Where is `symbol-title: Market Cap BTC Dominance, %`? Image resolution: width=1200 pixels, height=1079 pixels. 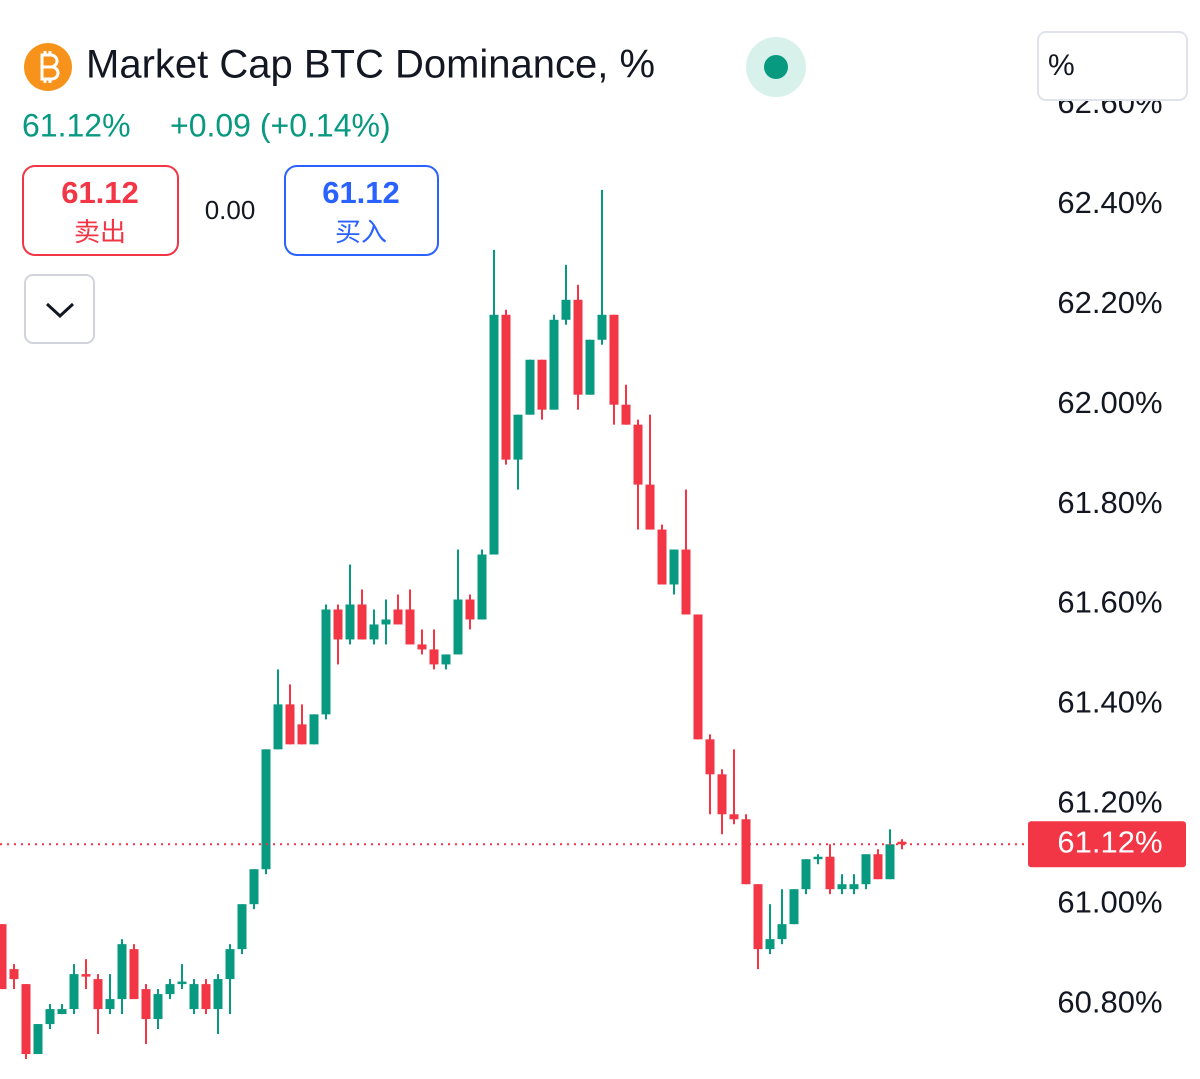
symbol-title: Market Cap BTC Dominance, % is located at coordinates (370, 65).